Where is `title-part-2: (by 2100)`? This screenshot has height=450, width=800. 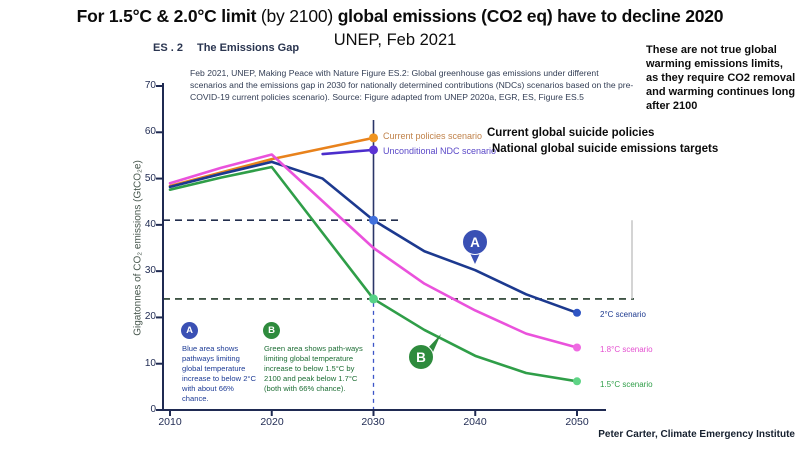 title-part-2: (by 2100) is located at coordinates (299, 16).